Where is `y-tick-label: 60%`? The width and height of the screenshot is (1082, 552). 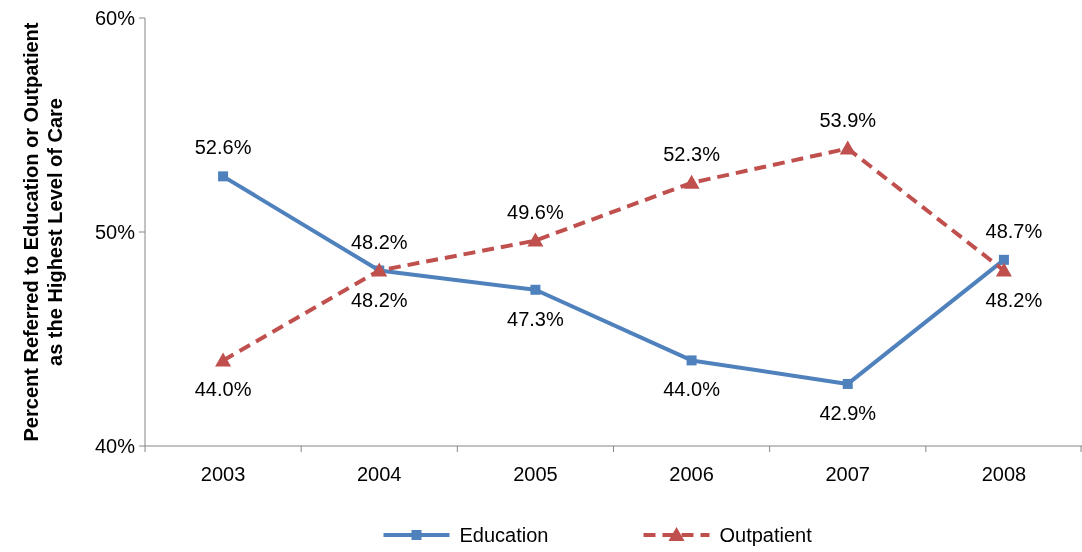
y-tick-label: 60% is located at coordinates (115, 18).